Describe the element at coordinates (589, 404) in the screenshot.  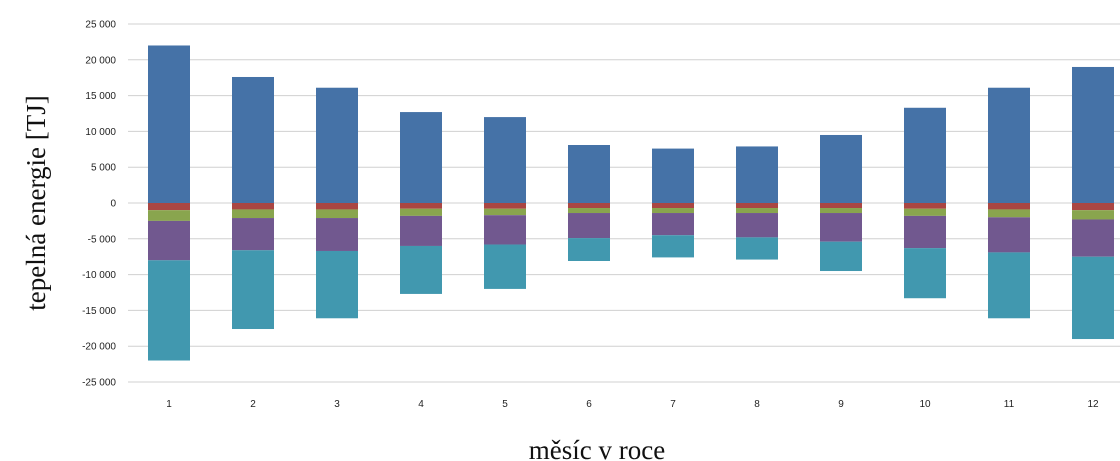
I see `x-tick-label: 6` at that location.